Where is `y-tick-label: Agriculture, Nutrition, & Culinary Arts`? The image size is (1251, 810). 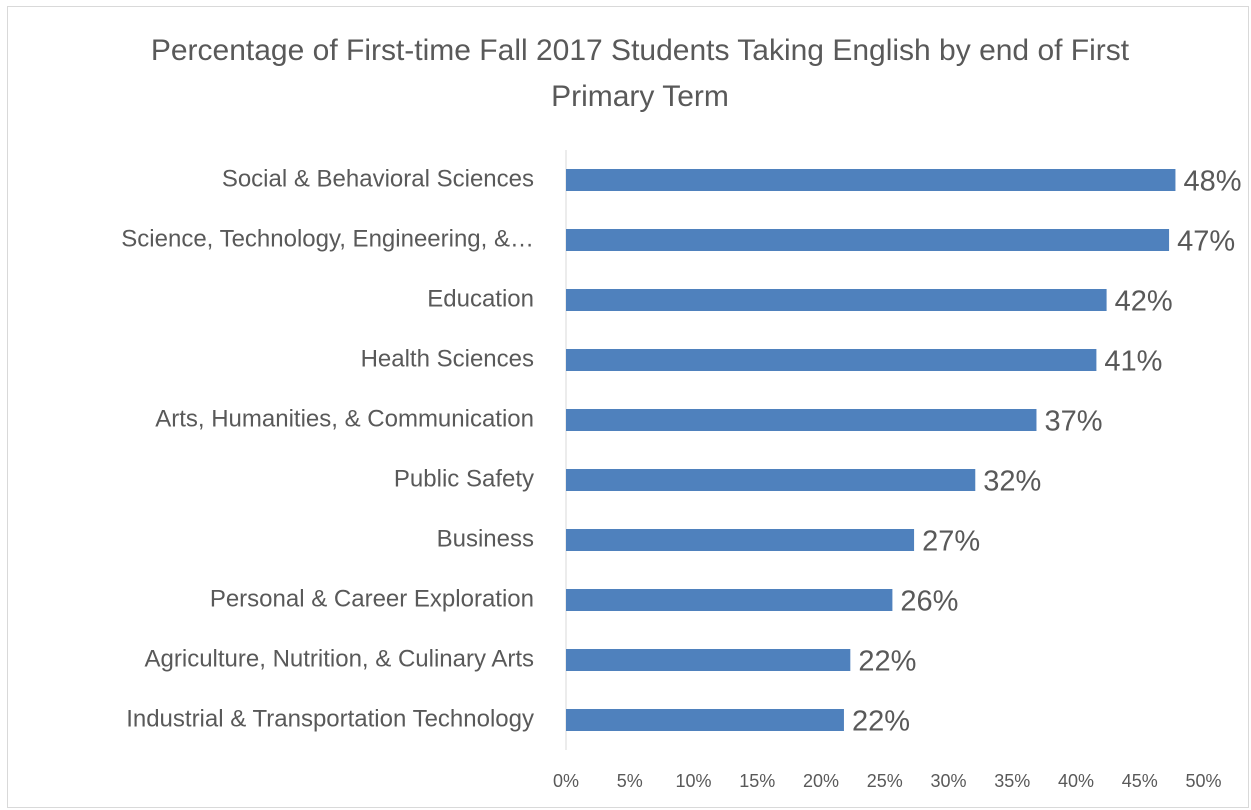
y-tick-label: Agriculture, Nutrition, & Culinary Arts is located at coordinates (339, 658).